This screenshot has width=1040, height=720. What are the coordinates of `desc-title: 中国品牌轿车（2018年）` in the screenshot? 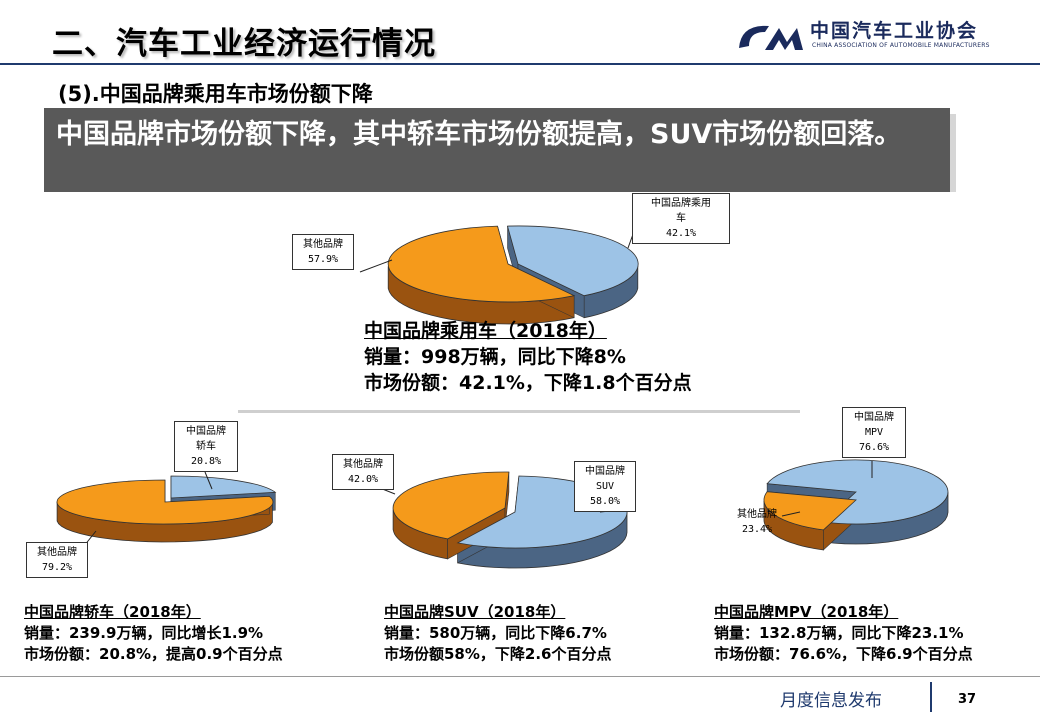 It's located at (112, 612).